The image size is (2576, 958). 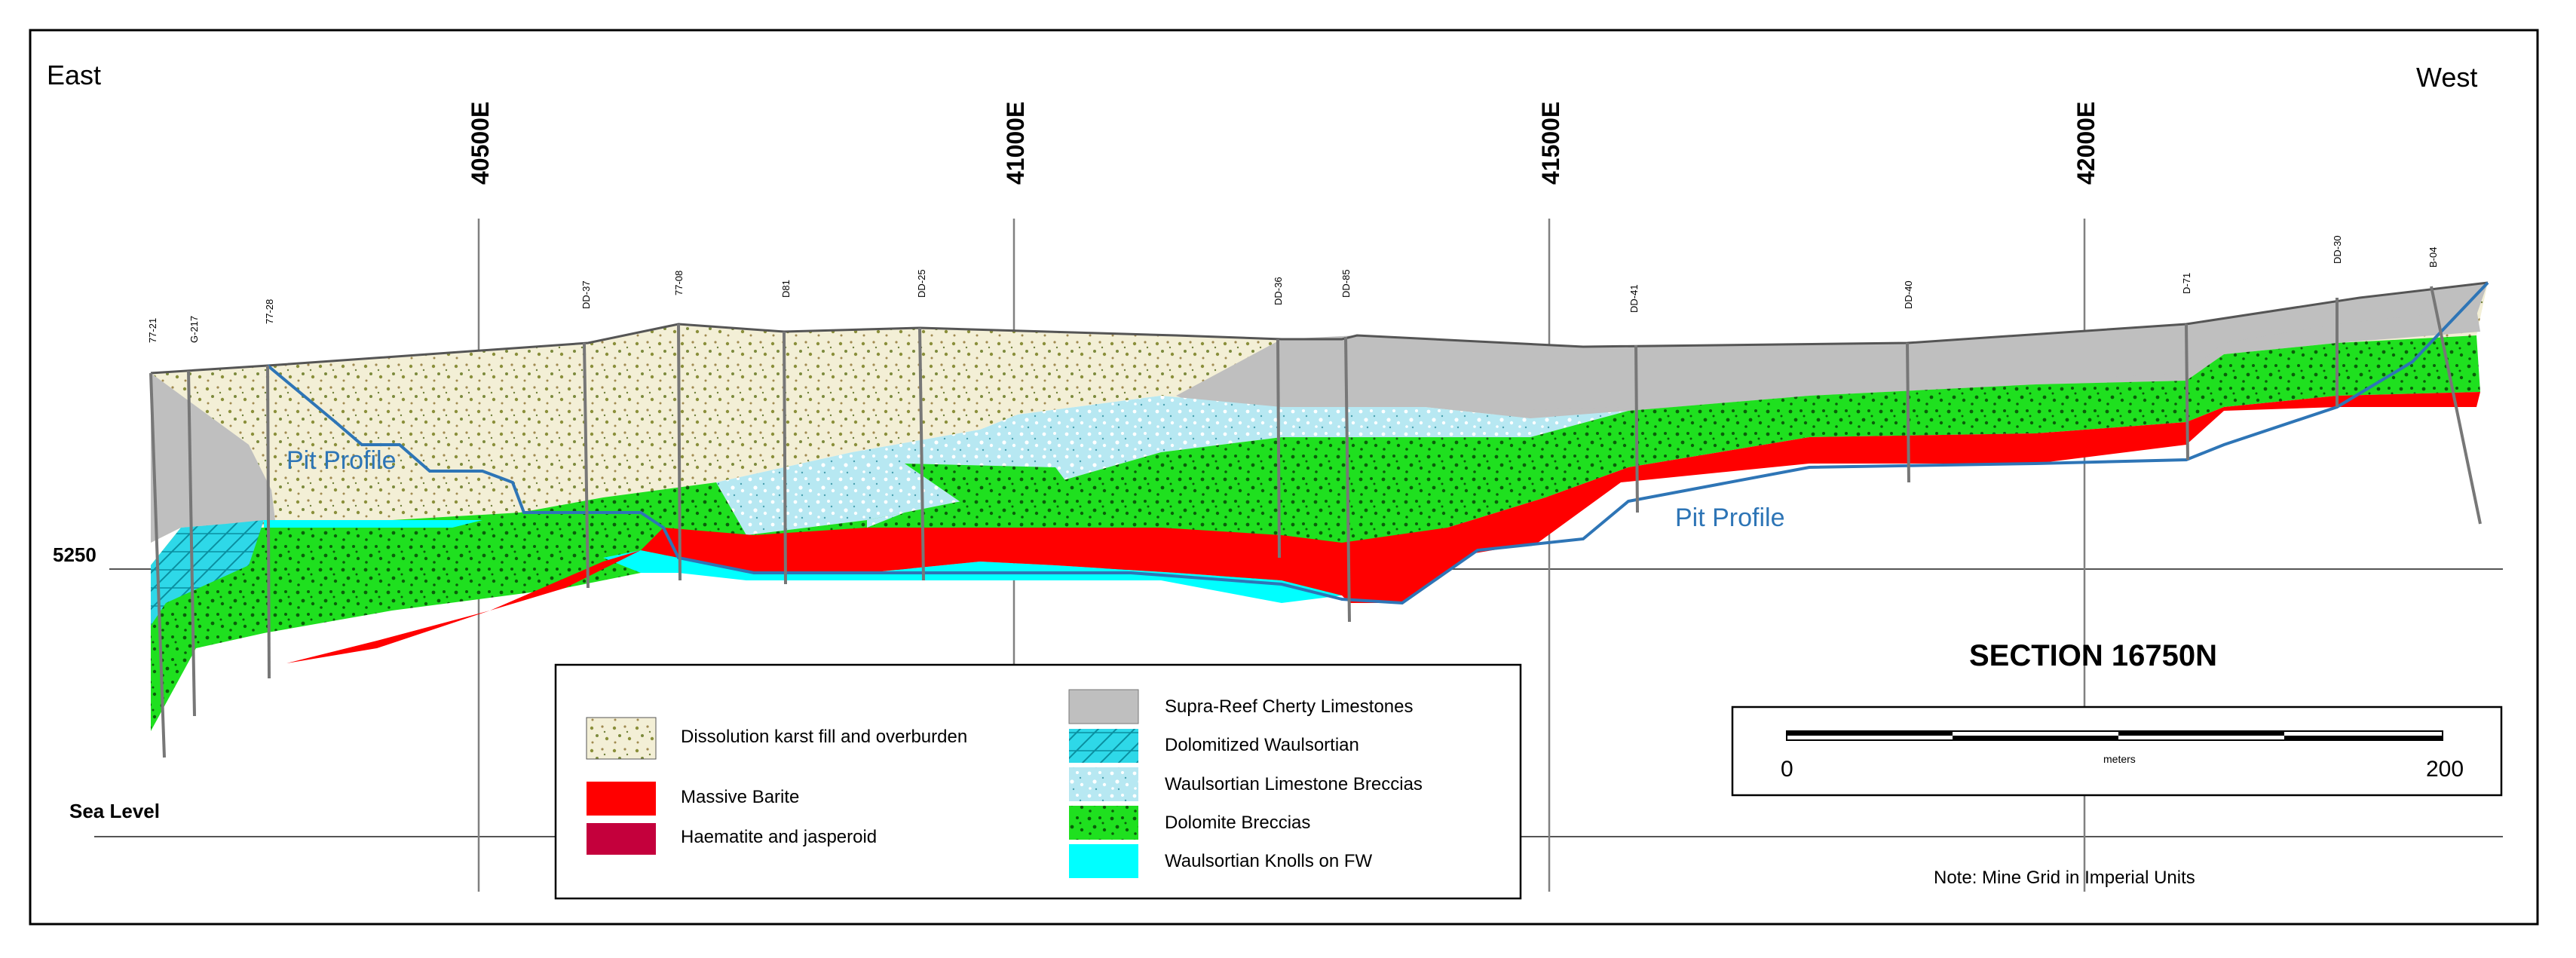 I want to click on unit-dolomite-tongue, so click(x=991, y=485).